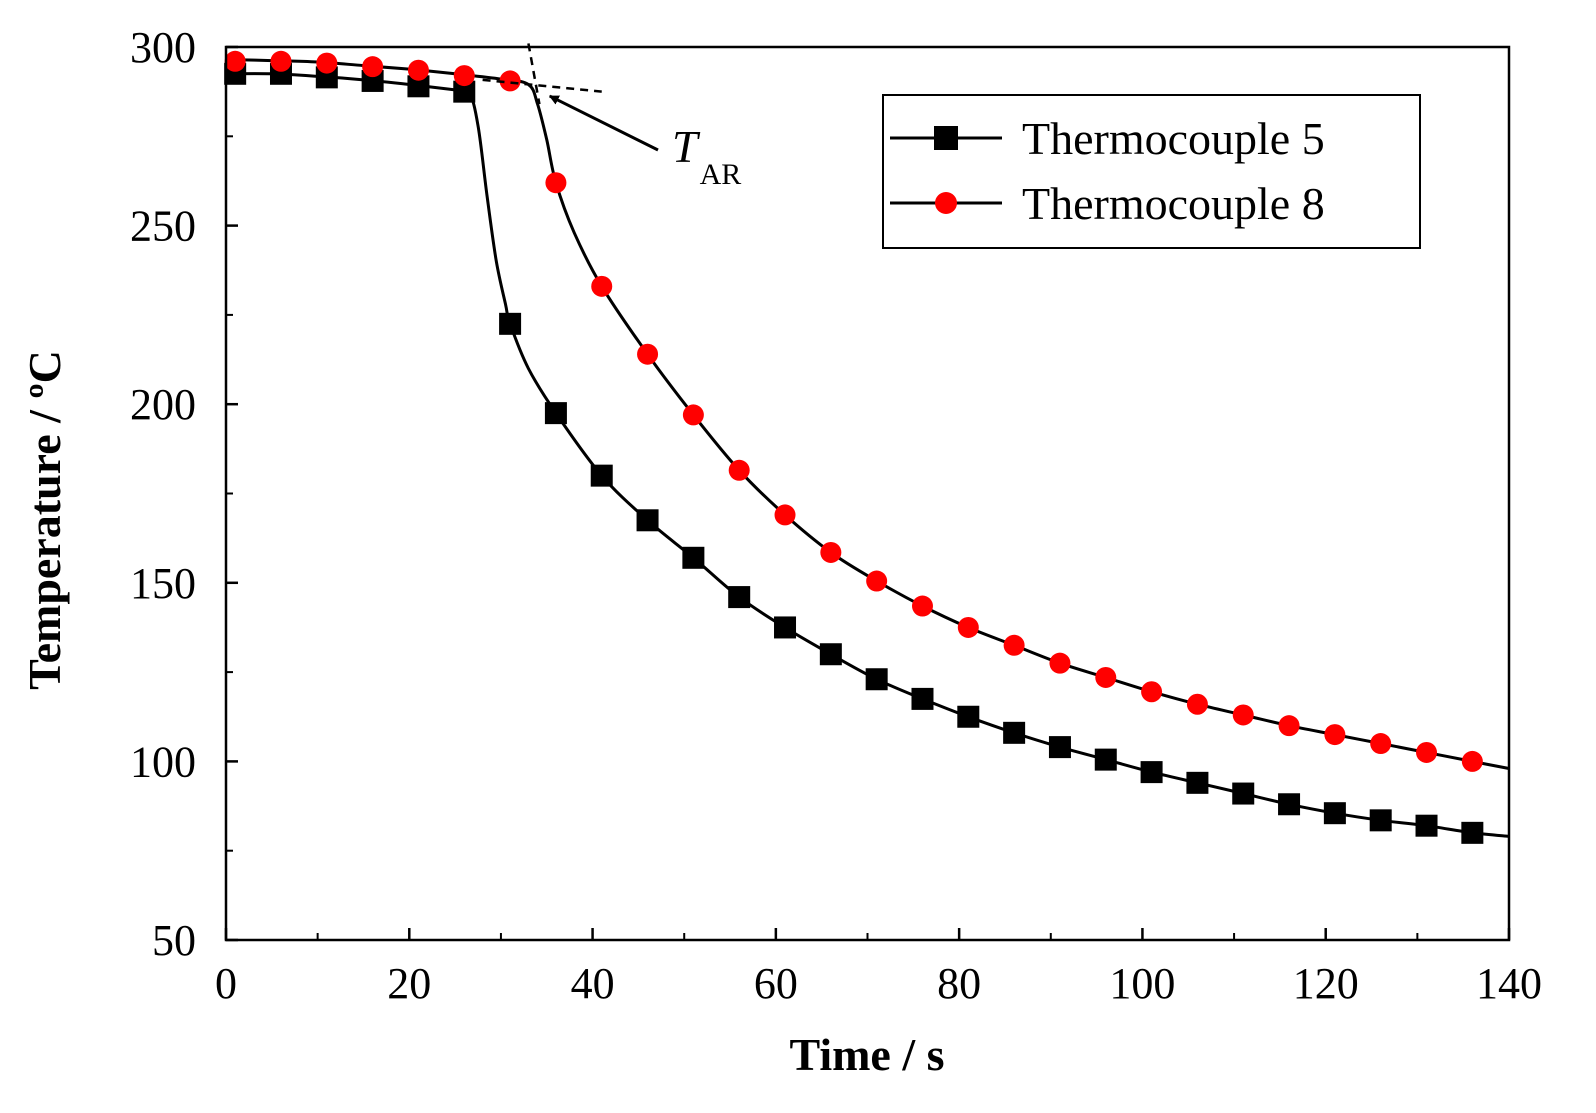 The image size is (1596, 1113). Describe the element at coordinates (959, 983) in the screenshot. I see `x-tick-label: 80` at that location.